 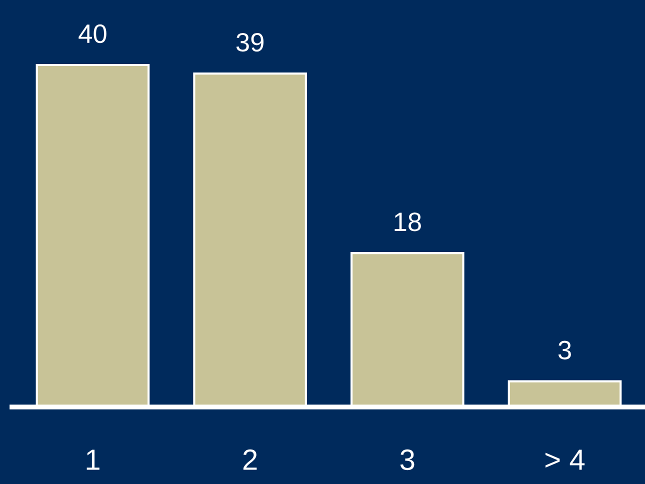 I want to click on data-label: 18, so click(x=407, y=222).